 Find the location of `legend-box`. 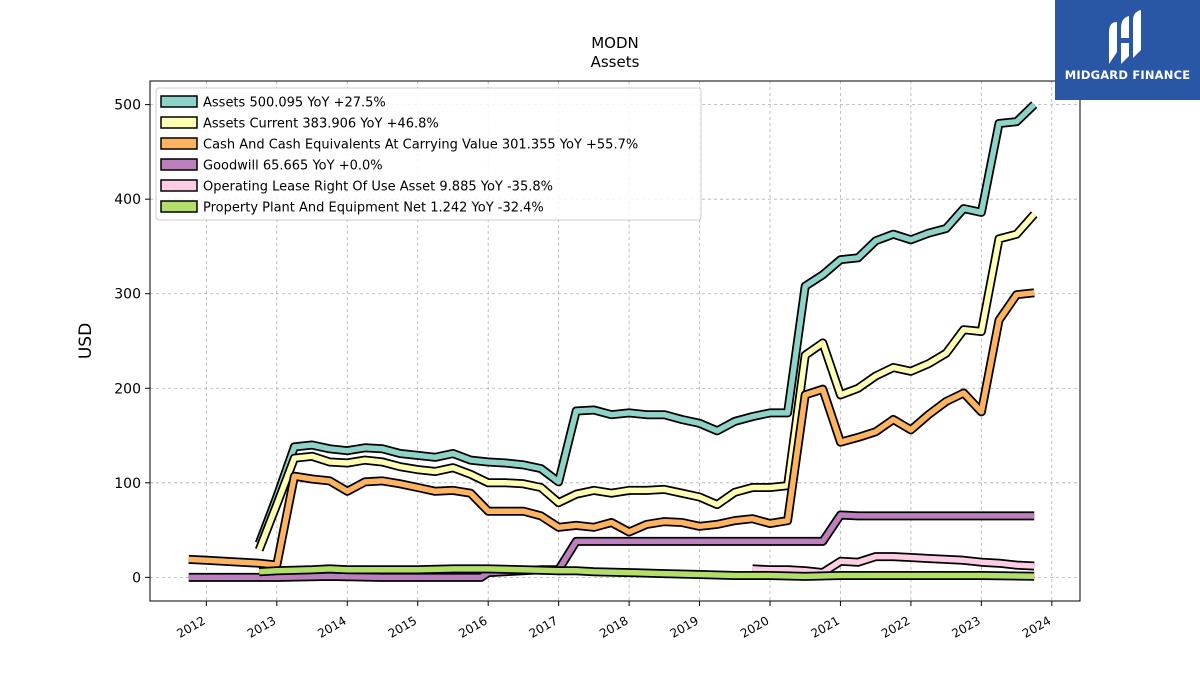

legend-box is located at coordinates (428, 154).